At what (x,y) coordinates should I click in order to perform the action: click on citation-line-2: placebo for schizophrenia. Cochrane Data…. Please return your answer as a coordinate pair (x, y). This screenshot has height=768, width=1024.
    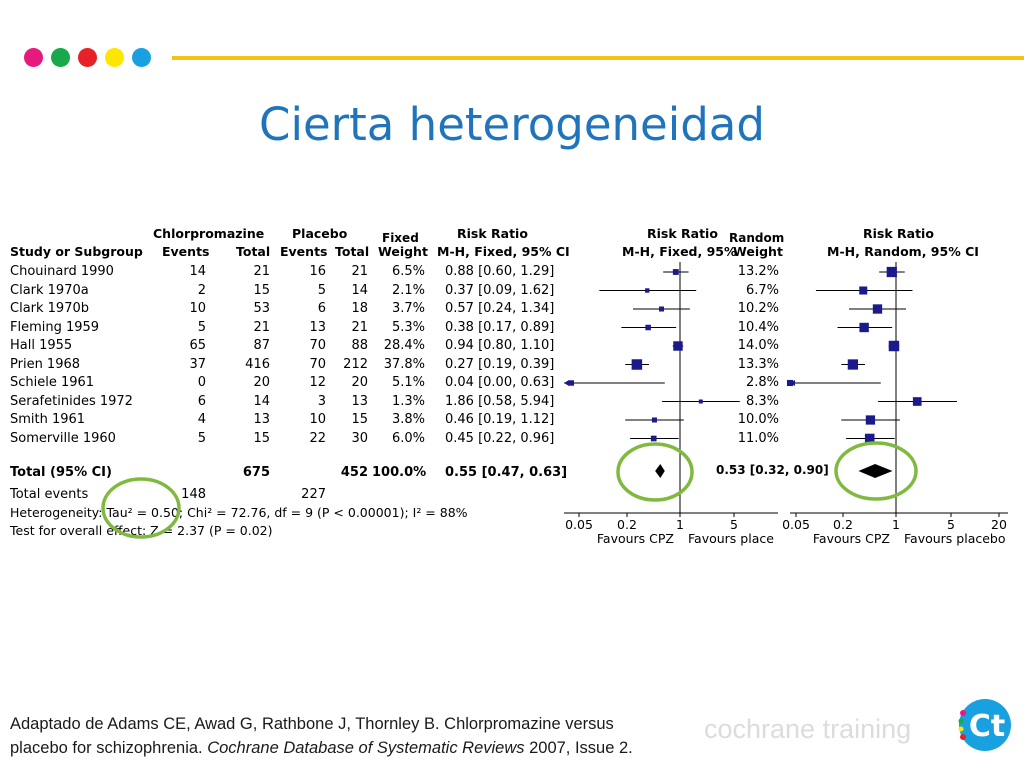
    Looking at the image, I should click on (321, 748).